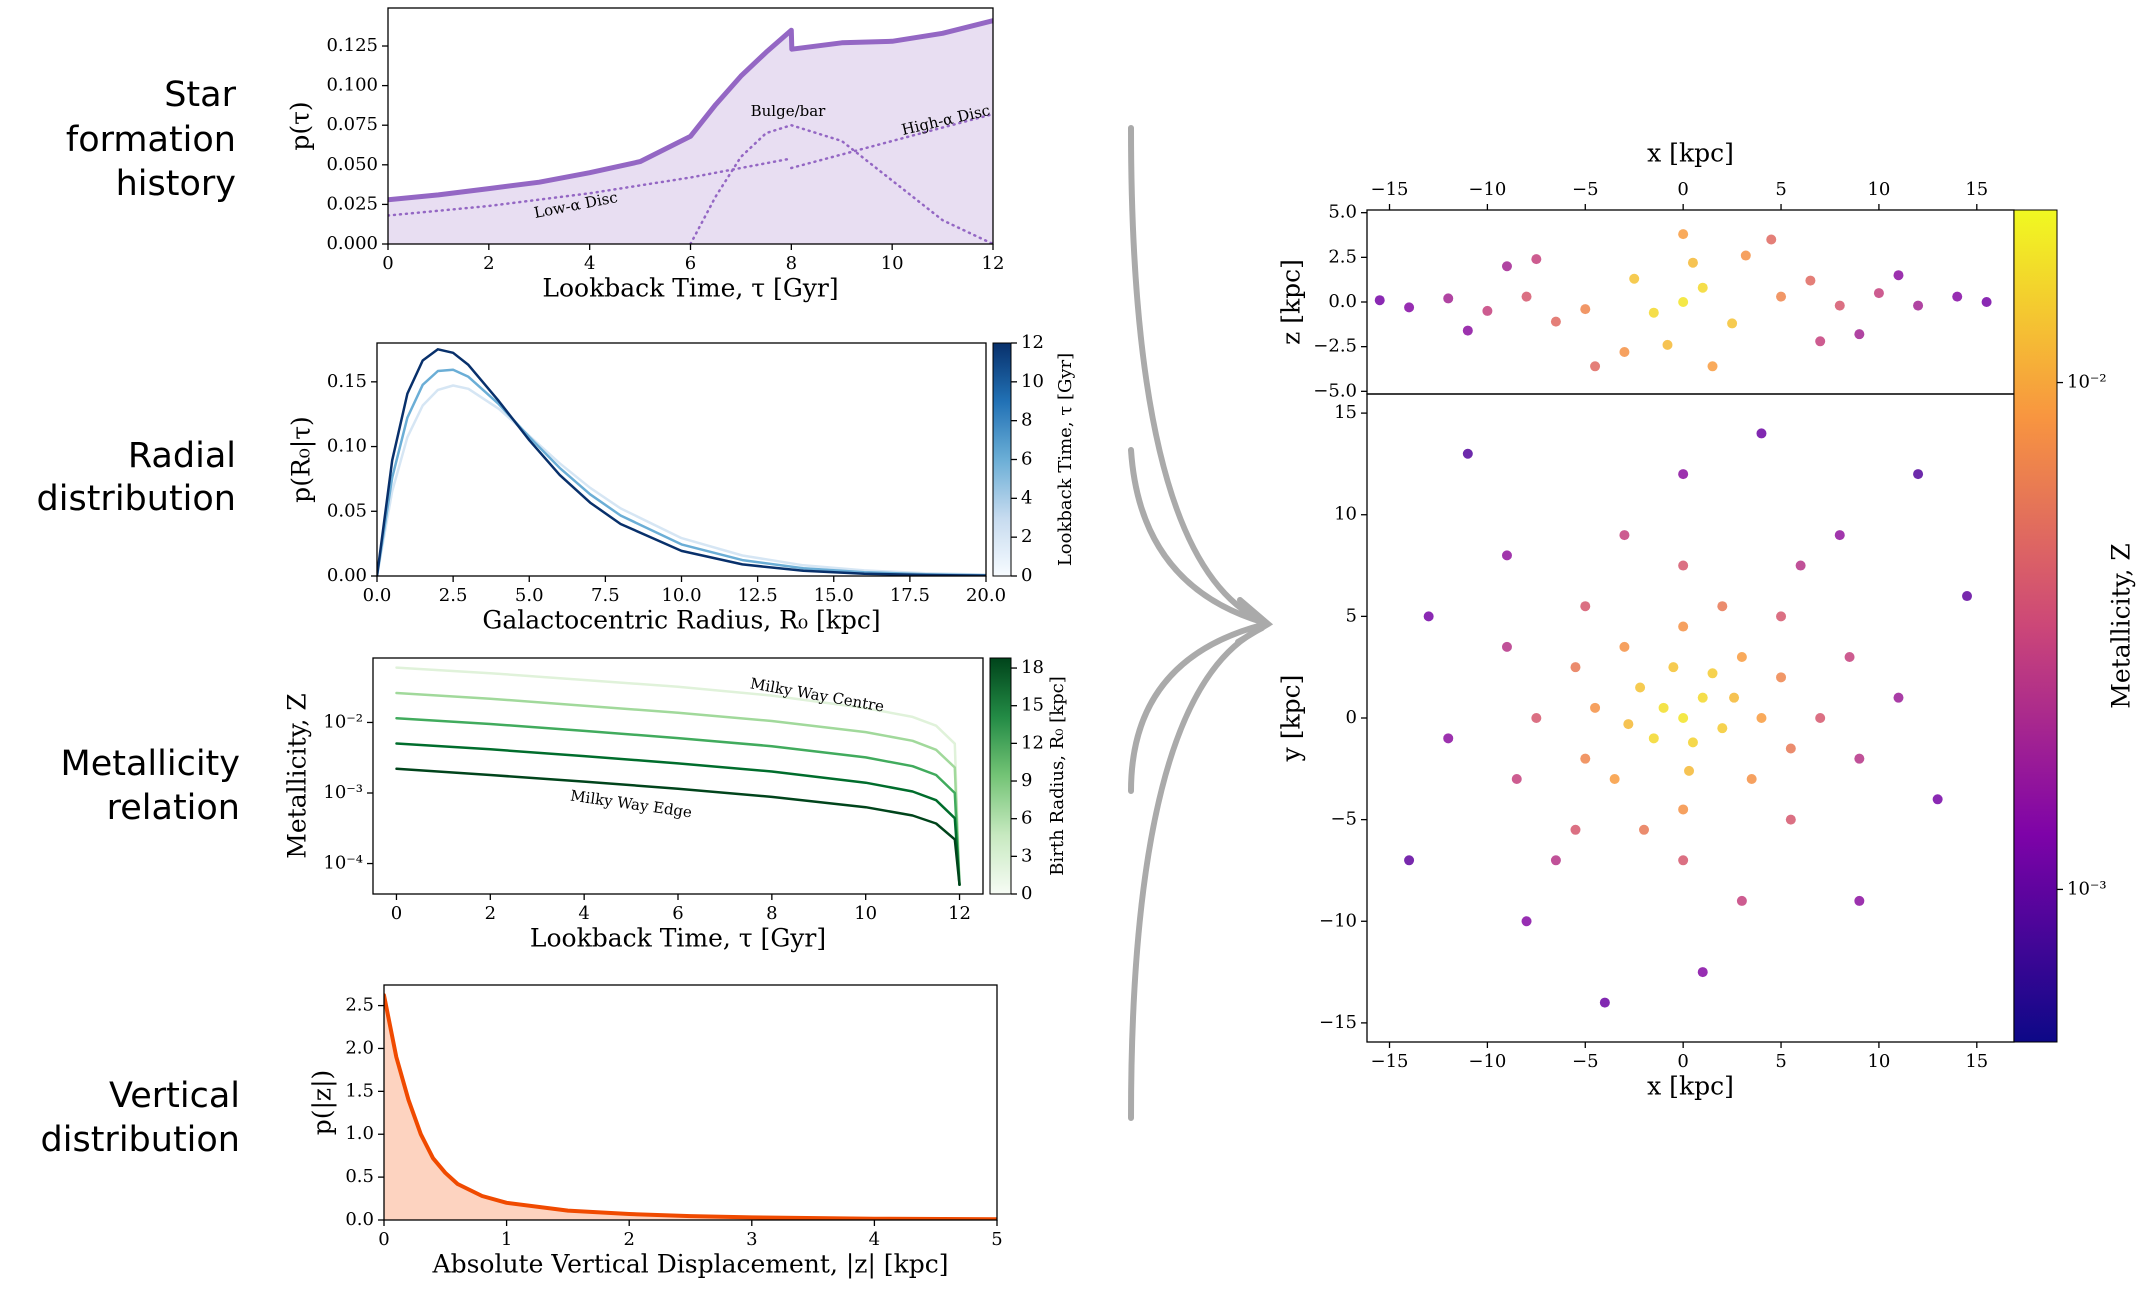 The image size is (2150, 1289). I want to click on x-tick-label: −10, so click(1487, 189).